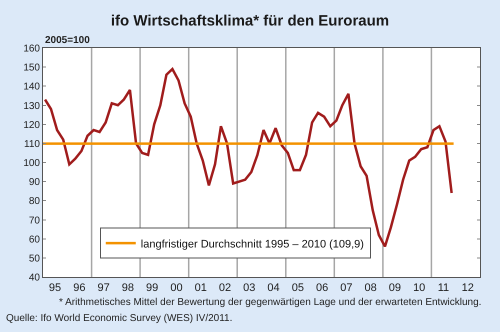 Image resolution: width=500 pixels, height=332 pixels. Describe the element at coordinates (273, 288) in the screenshot. I see `x-tick-label: 04` at that location.